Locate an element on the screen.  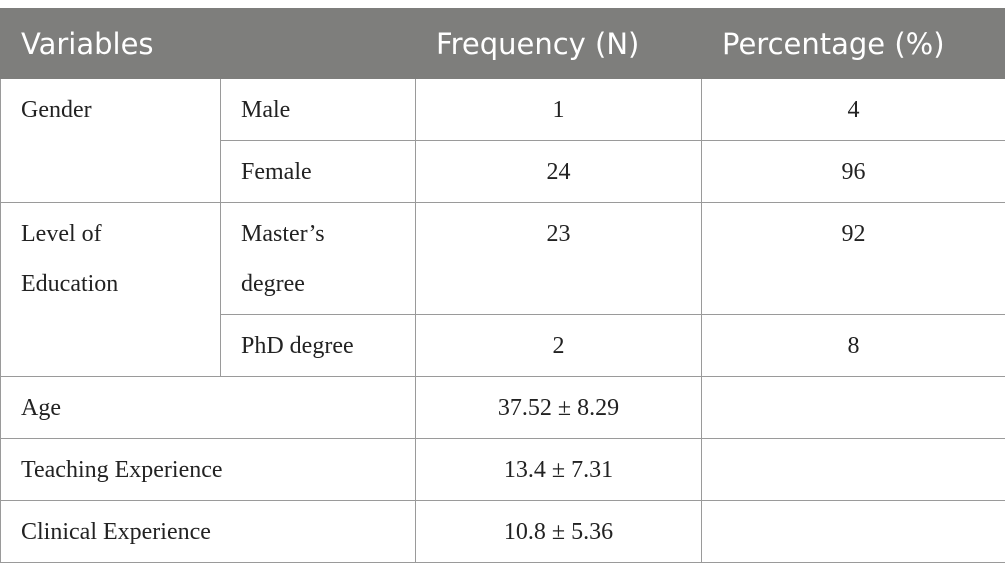
header-cell: Frequency (N) is located at coordinates (558, 43).